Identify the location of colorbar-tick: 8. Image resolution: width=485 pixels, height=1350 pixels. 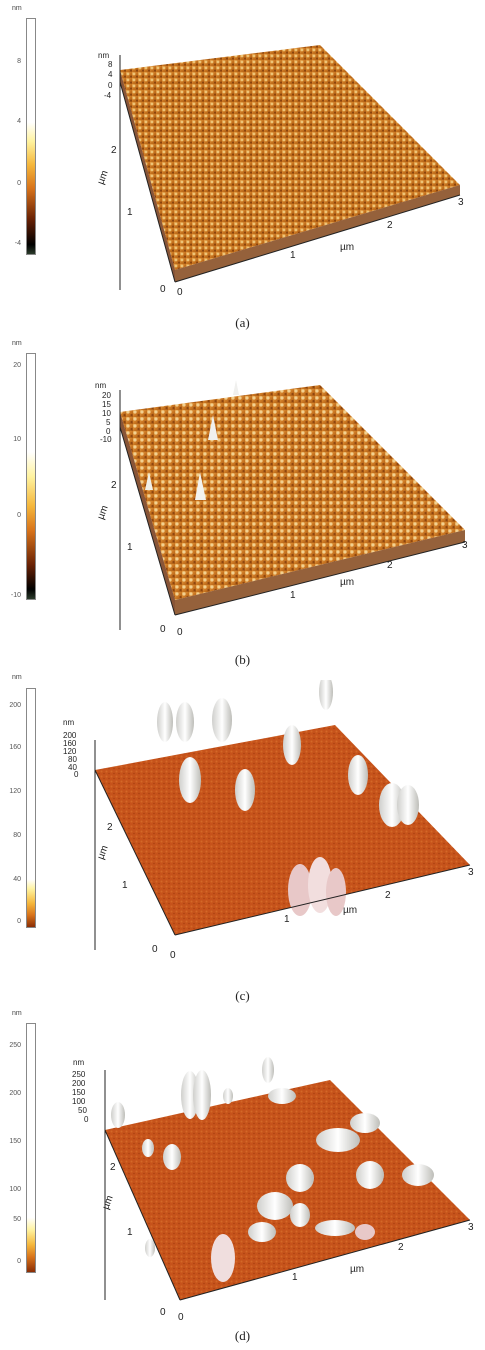
(19, 61).